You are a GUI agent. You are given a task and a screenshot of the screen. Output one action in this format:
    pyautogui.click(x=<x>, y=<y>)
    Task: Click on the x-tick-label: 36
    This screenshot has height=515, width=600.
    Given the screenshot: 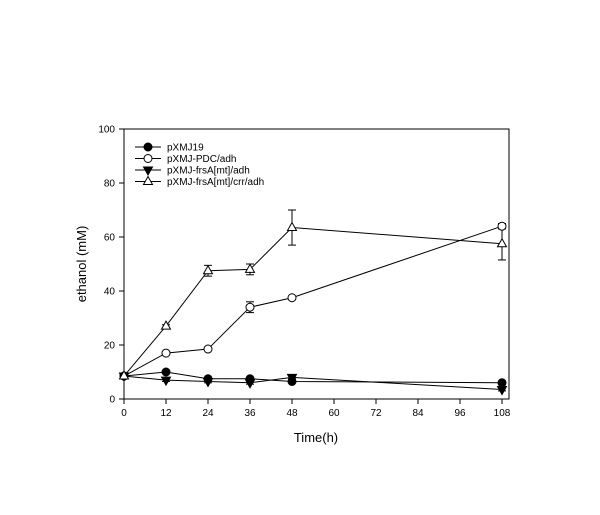 What is the action you would take?
    pyautogui.click(x=250, y=413)
    